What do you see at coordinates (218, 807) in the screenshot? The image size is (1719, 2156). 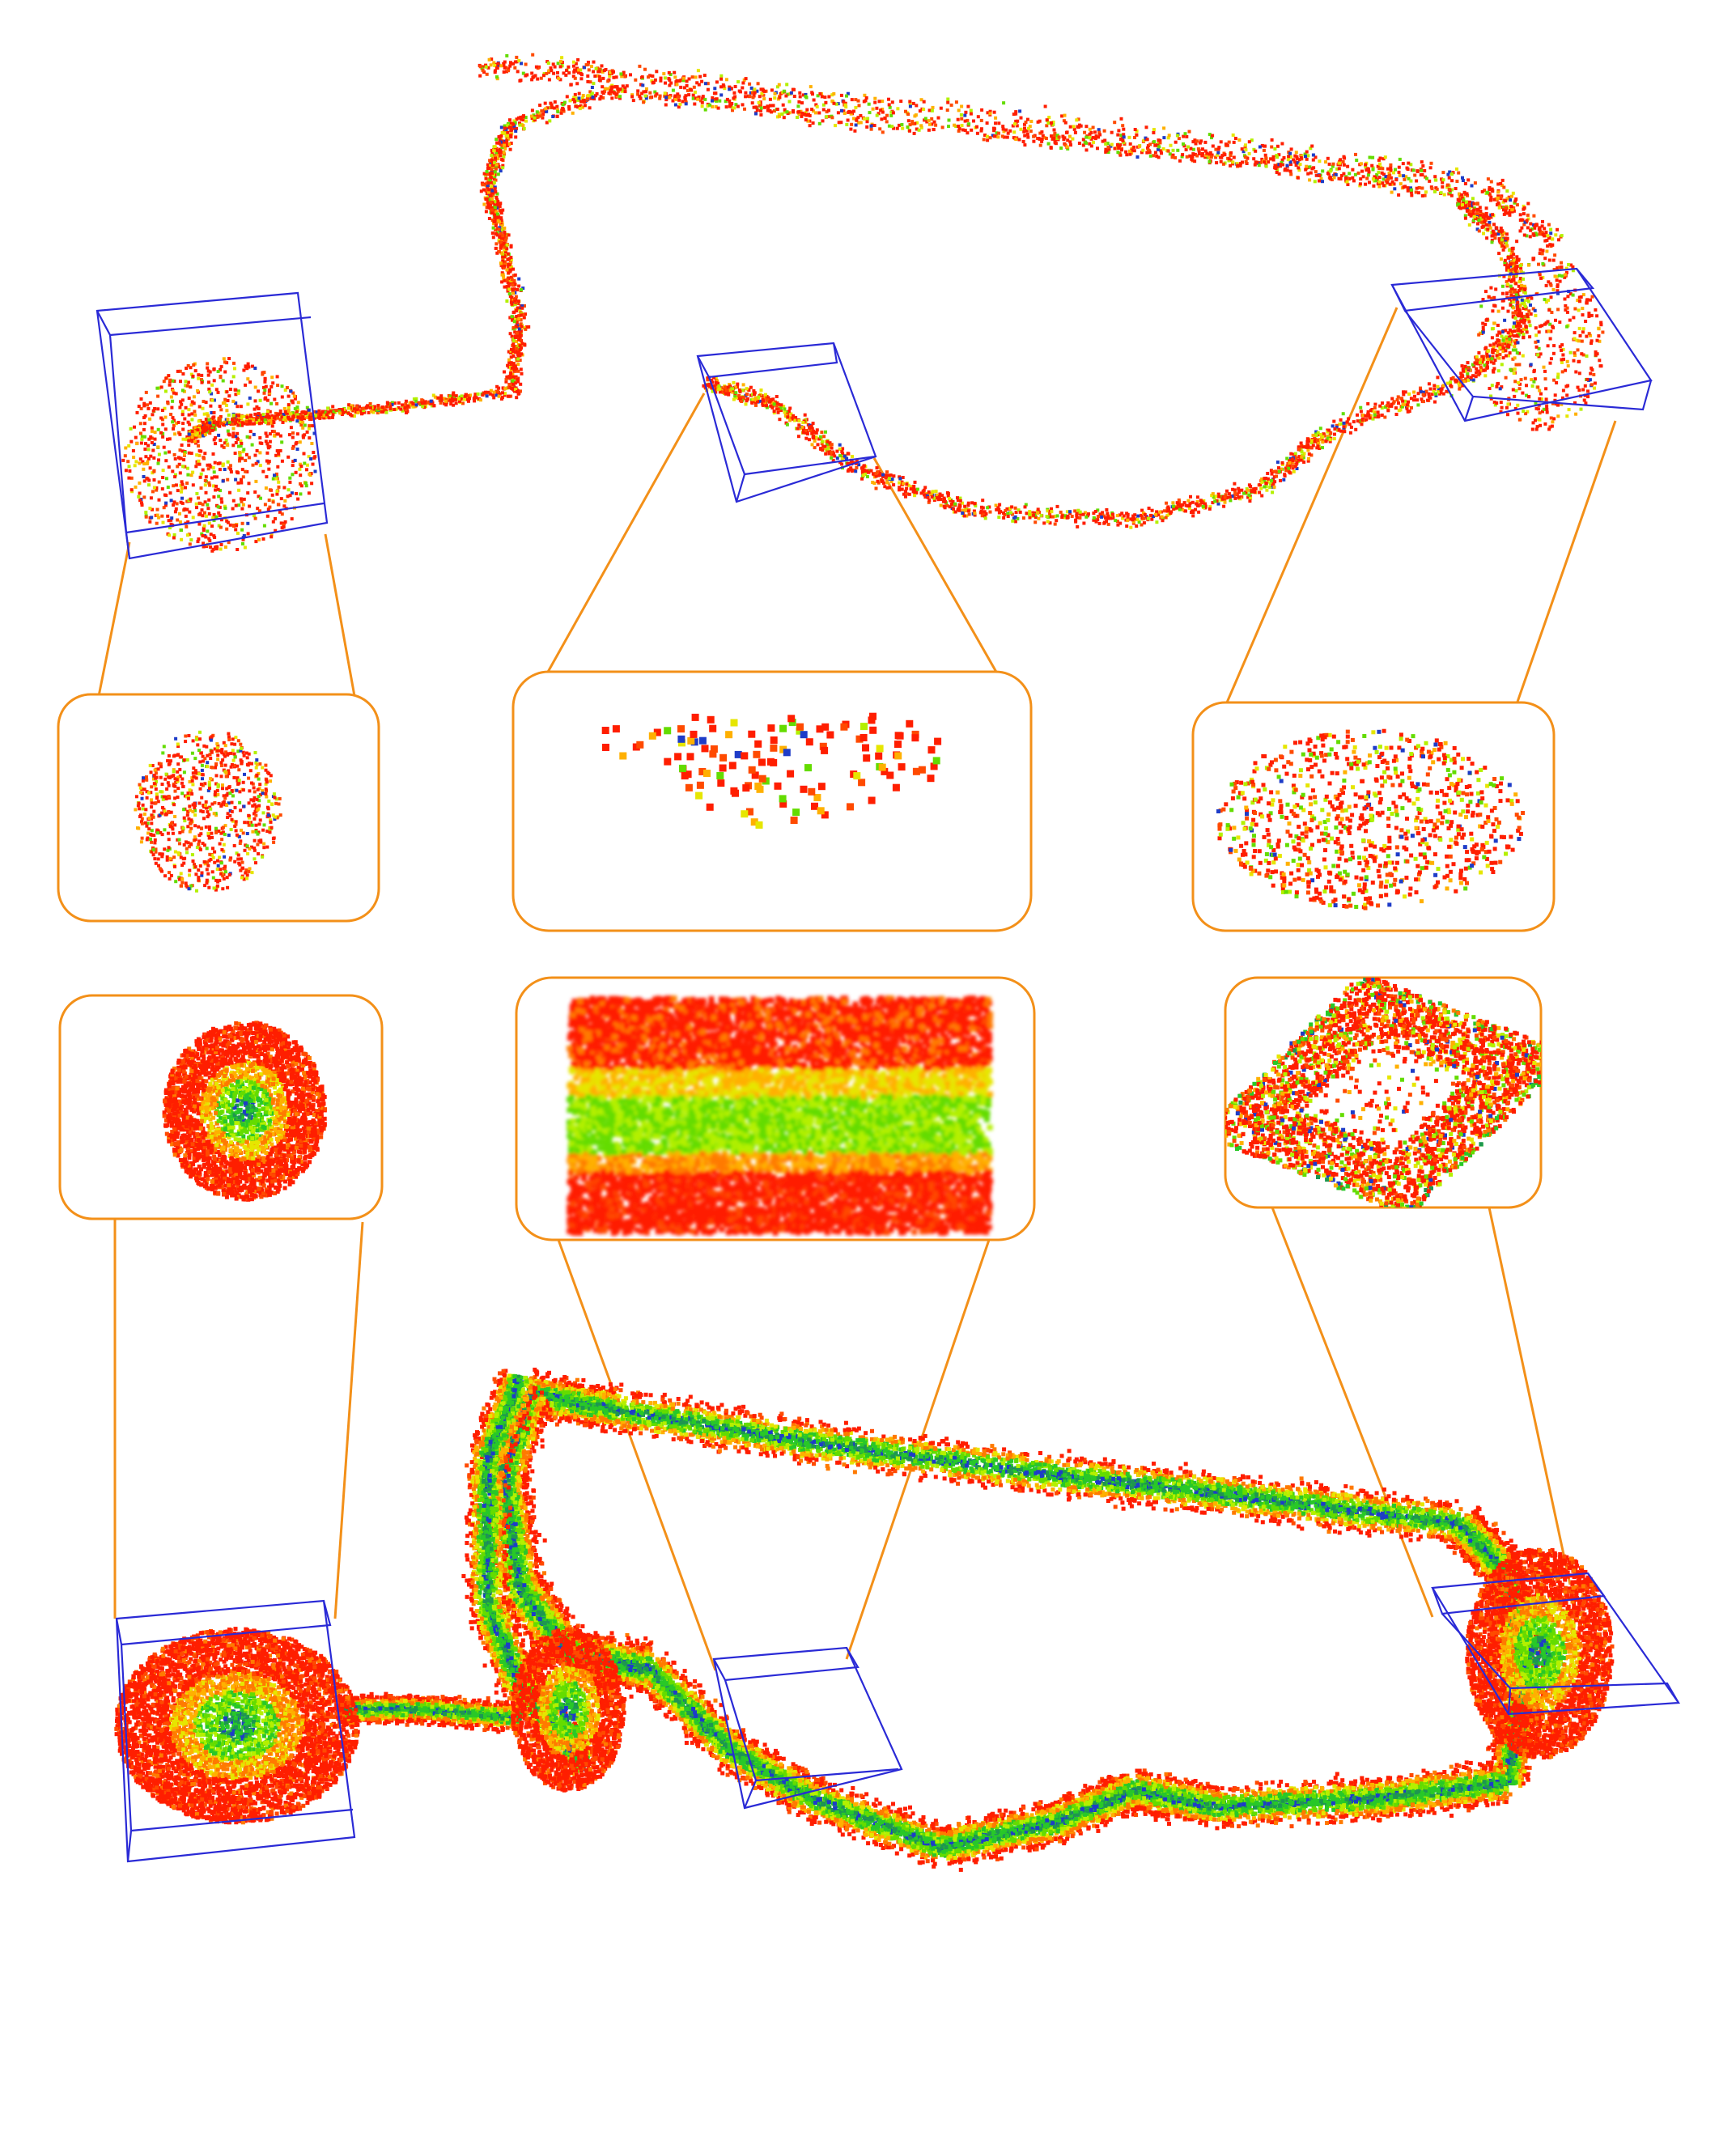 I see `inset-sparse-left` at bounding box center [218, 807].